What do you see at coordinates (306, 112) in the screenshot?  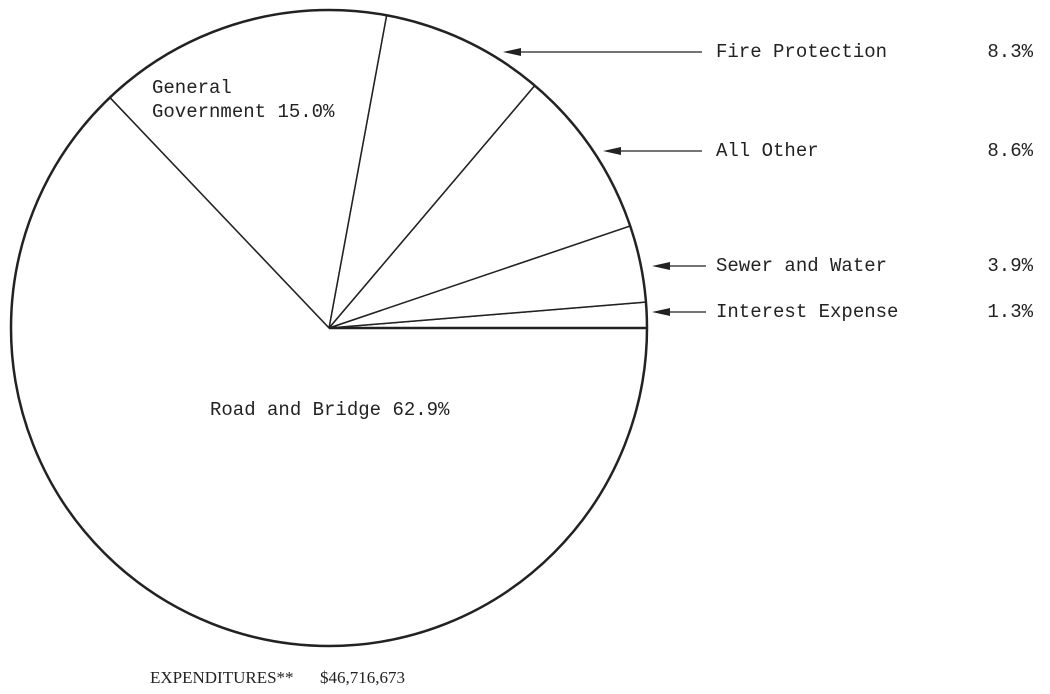 I see `value-label: 15.0%` at bounding box center [306, 112].